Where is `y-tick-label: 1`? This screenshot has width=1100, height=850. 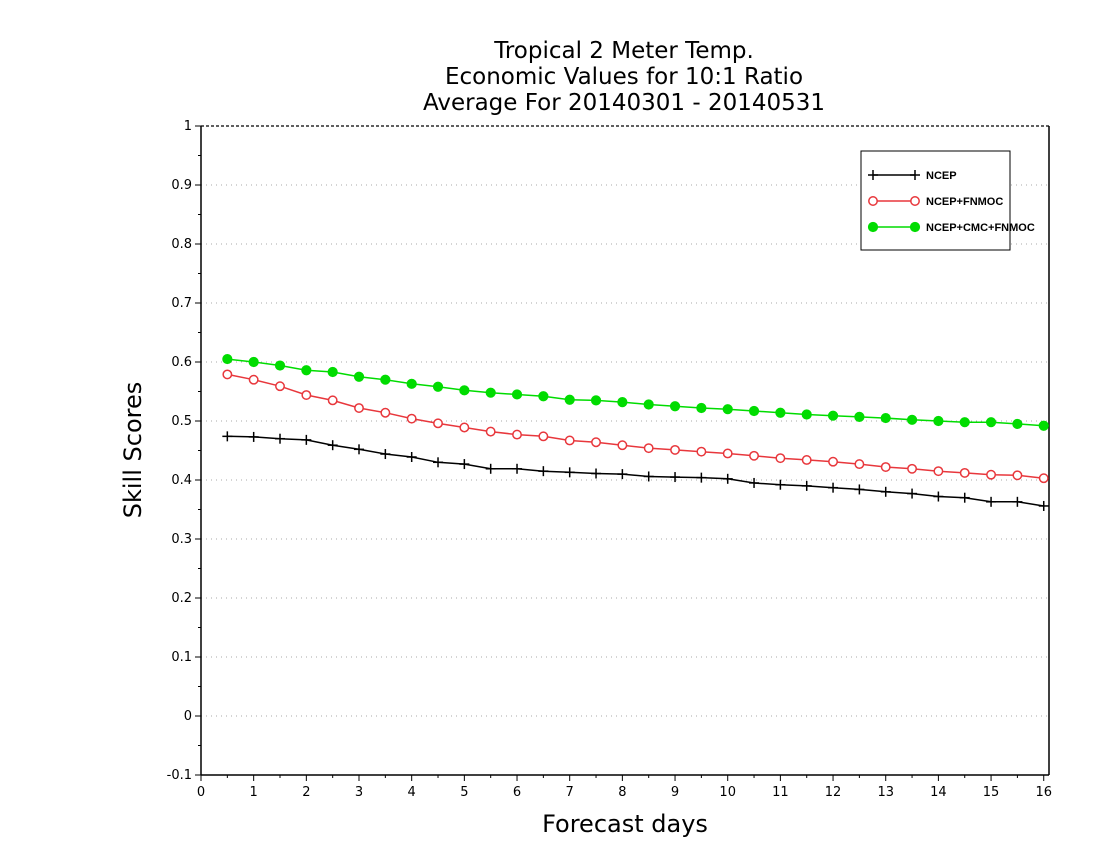
y-tick-label: 1 is located at coordinates (188, 126).